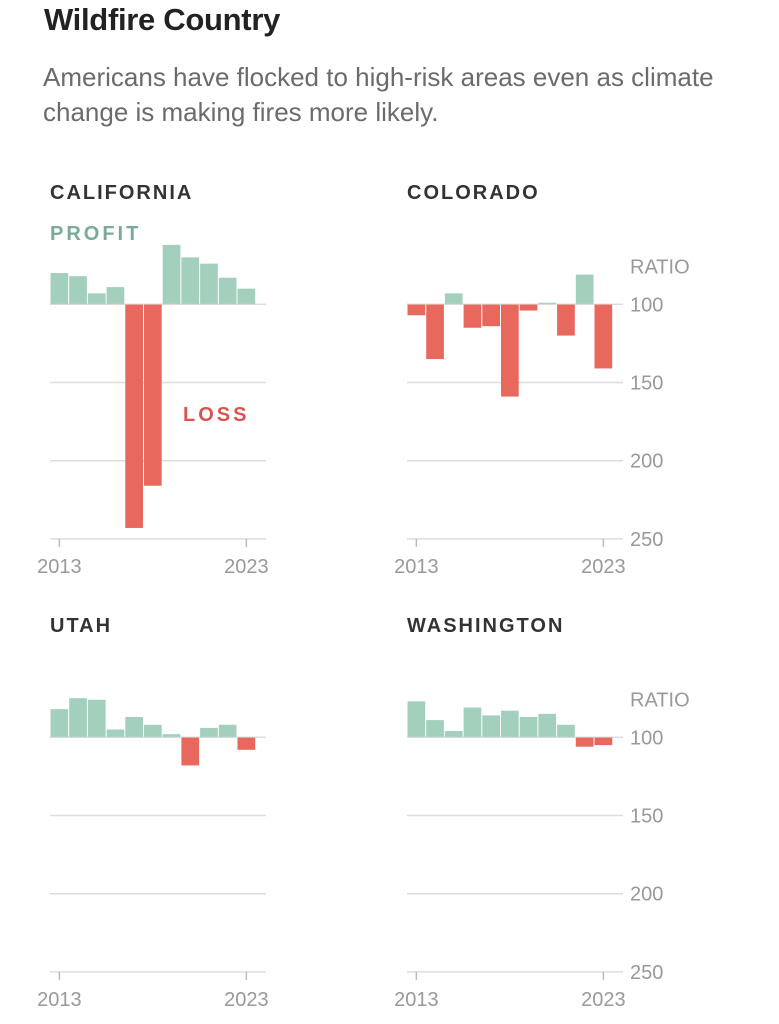 The image size is (779, 1024). I want to click on bar-washington-2013, so click(416, 719).